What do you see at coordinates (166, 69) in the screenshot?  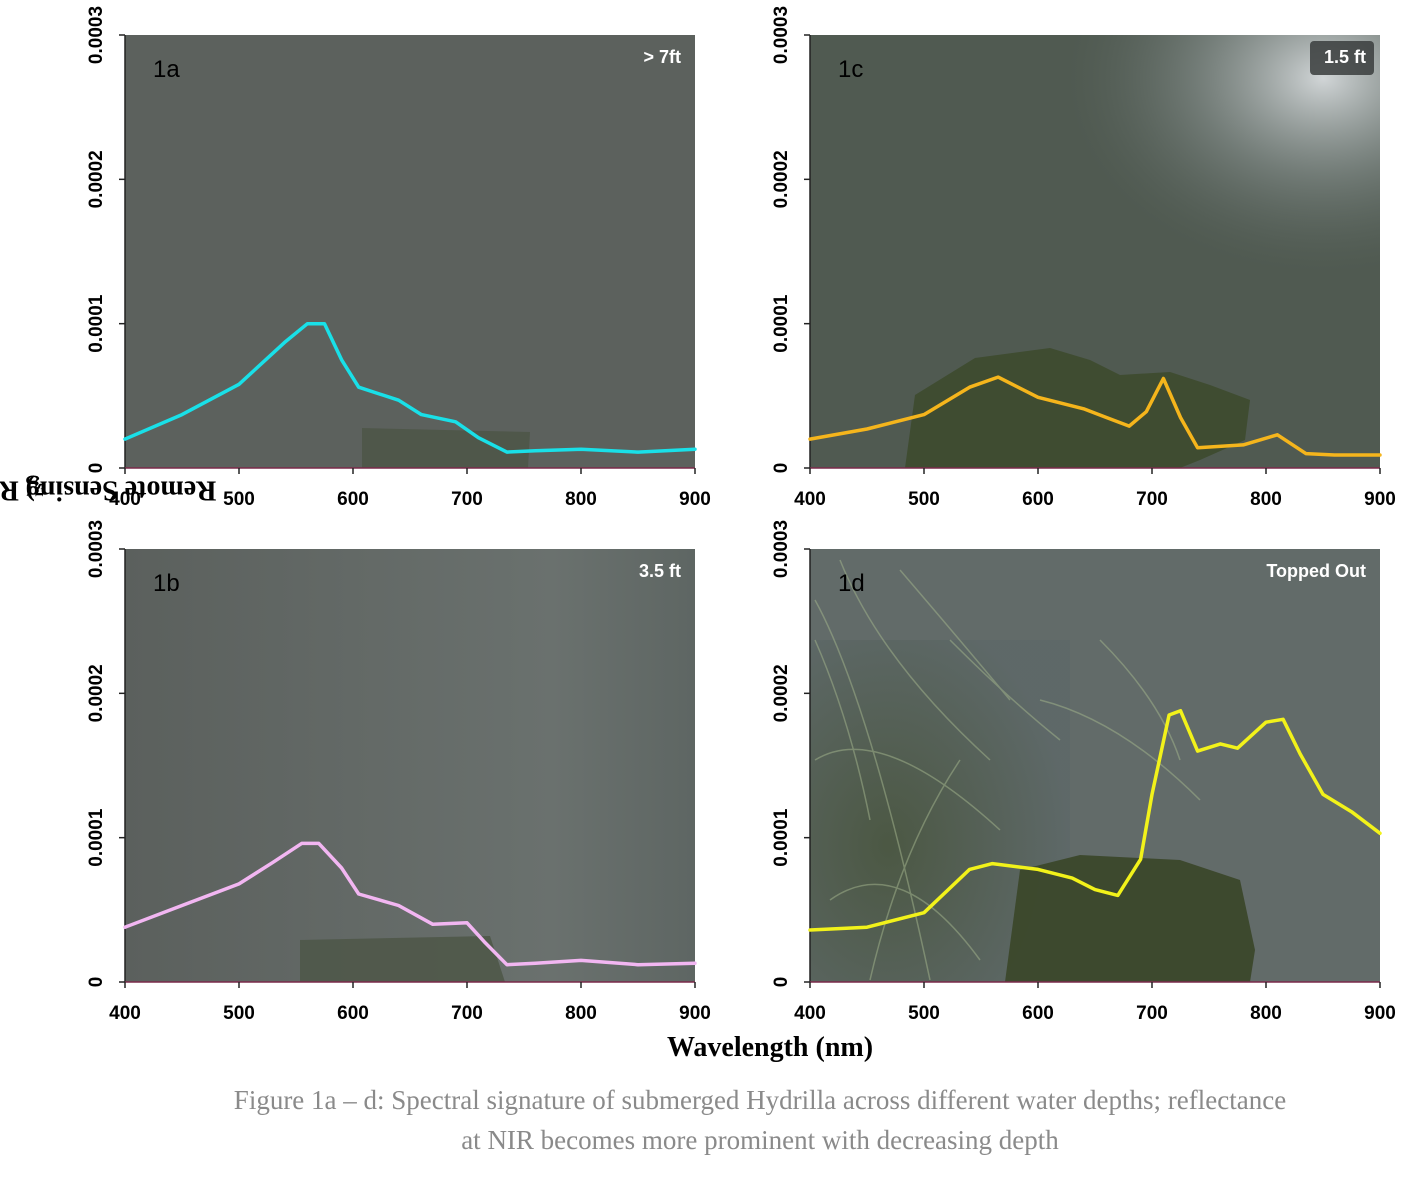 I see `panel-label-1a: 1a` at bounding box center [166, 69].